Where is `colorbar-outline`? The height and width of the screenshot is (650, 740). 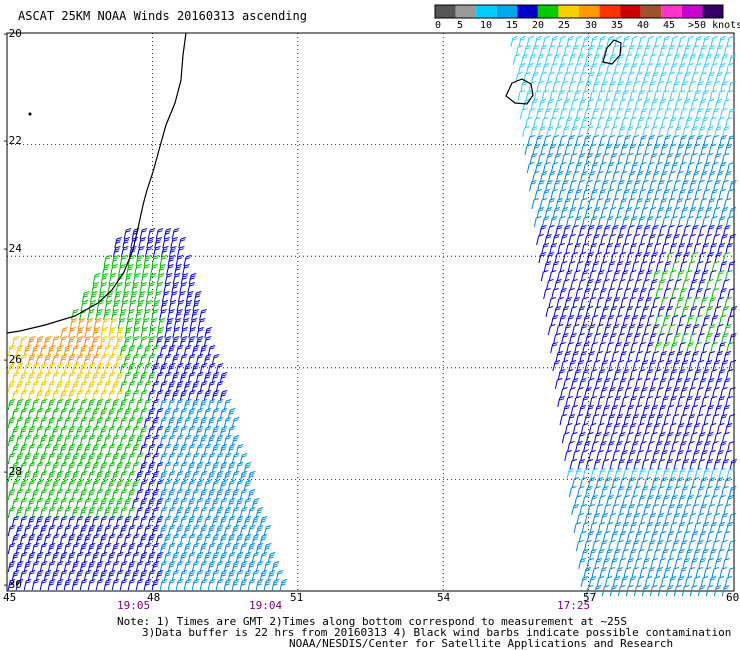 colorbar-outline is located at coordinates (579, 11).